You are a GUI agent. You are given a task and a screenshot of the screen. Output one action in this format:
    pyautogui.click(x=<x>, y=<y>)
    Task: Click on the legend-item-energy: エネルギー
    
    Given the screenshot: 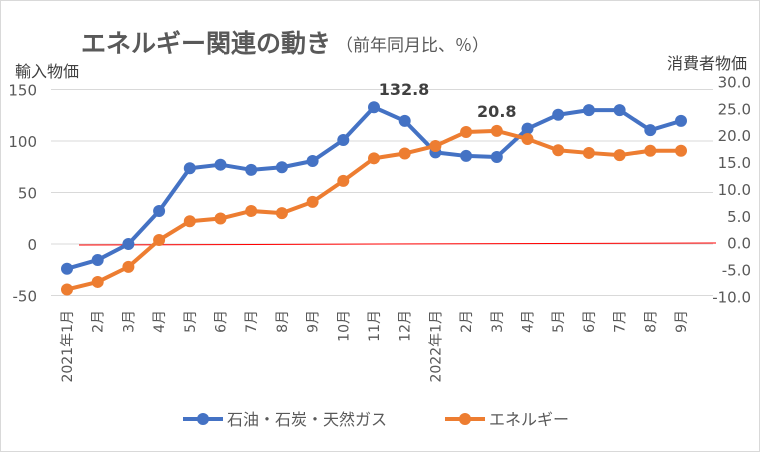 What is the action you would take?
    pyautogui.click(x=507, y=419)
    